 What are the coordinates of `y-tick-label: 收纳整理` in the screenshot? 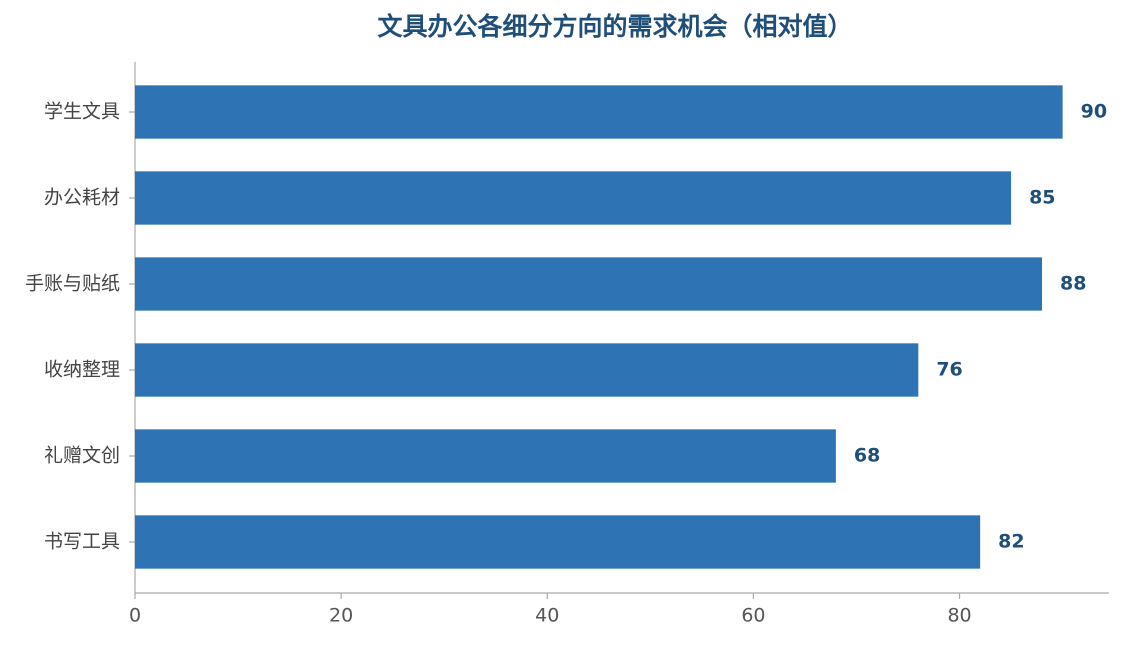 It's located at (82, 370).